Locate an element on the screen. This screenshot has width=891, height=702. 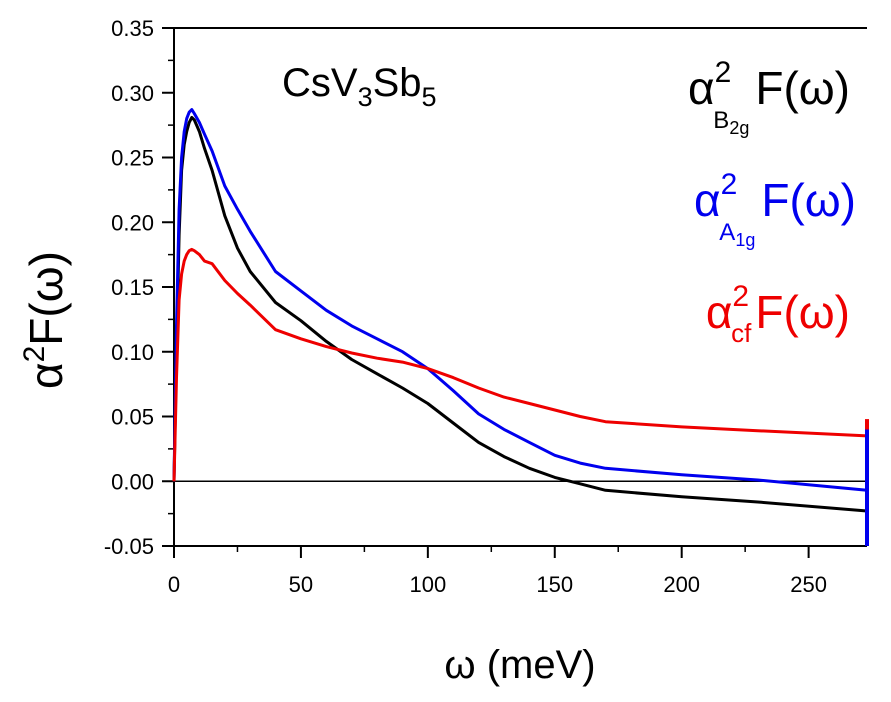
y-tick-label: 0.05 is located at coordinates (132, 417).